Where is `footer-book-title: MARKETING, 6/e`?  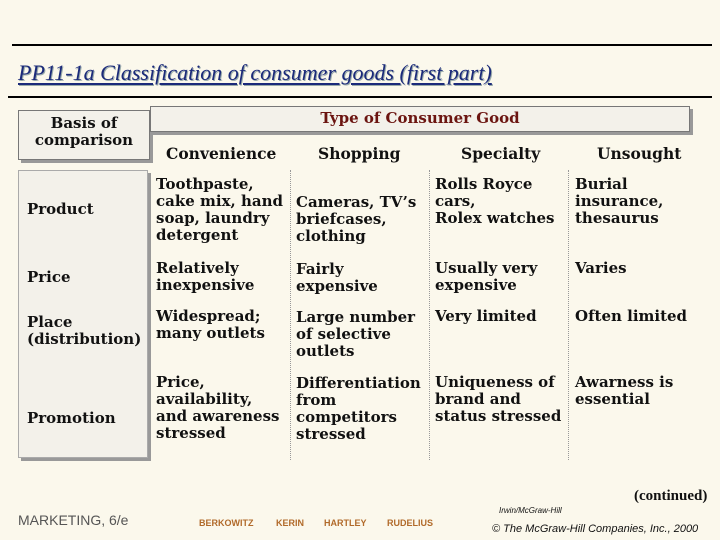 footer-book-title: MARKETING, 6/e is located at coordinates (73, 520).